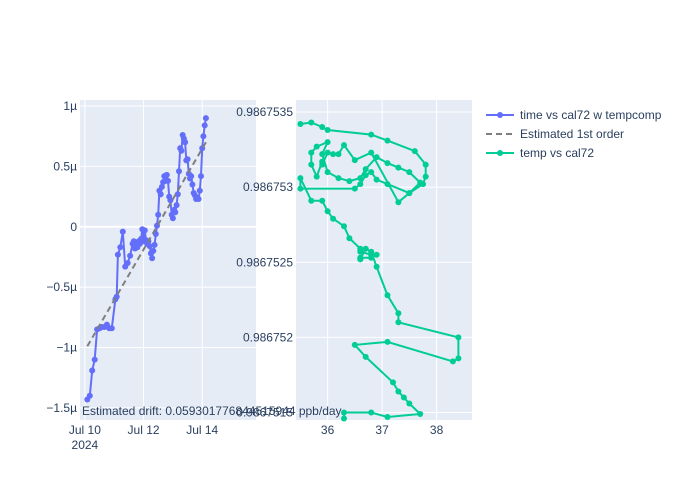  What do you see at coordinates (382, 430) in the screenshot?
I see `right-x-tick-label: 37` at bounding box center [382, 430].